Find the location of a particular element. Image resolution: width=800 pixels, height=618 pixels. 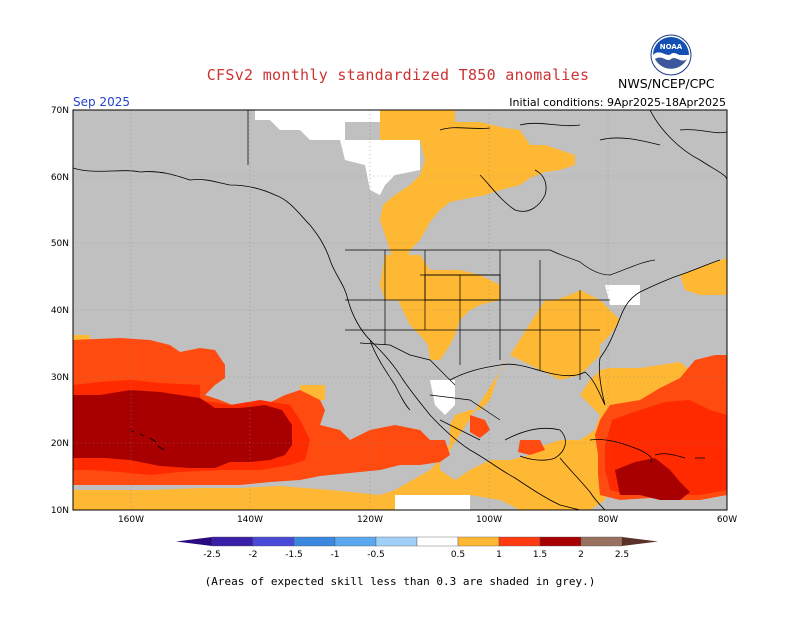

colorbar-label: 2.5 is located at coordinates (622, 555).